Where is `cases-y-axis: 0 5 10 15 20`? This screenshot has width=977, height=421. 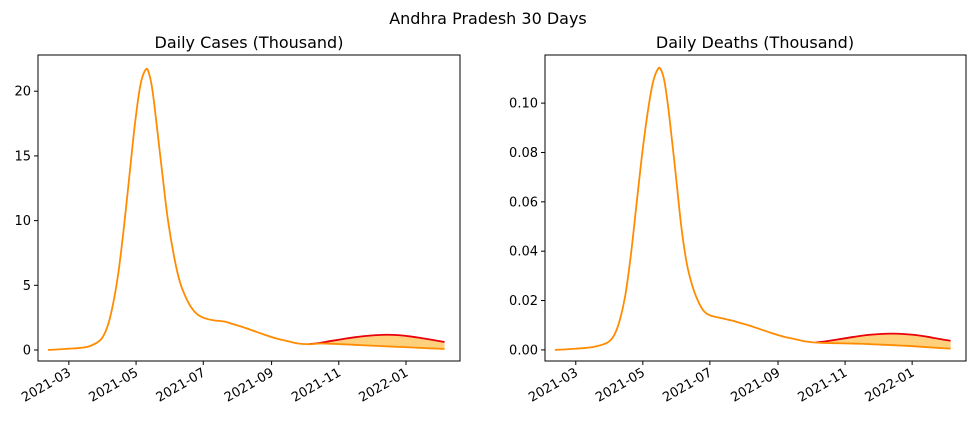 cases-y-axis: 0 5 10 15 20 is located at coordinates (26, 222).